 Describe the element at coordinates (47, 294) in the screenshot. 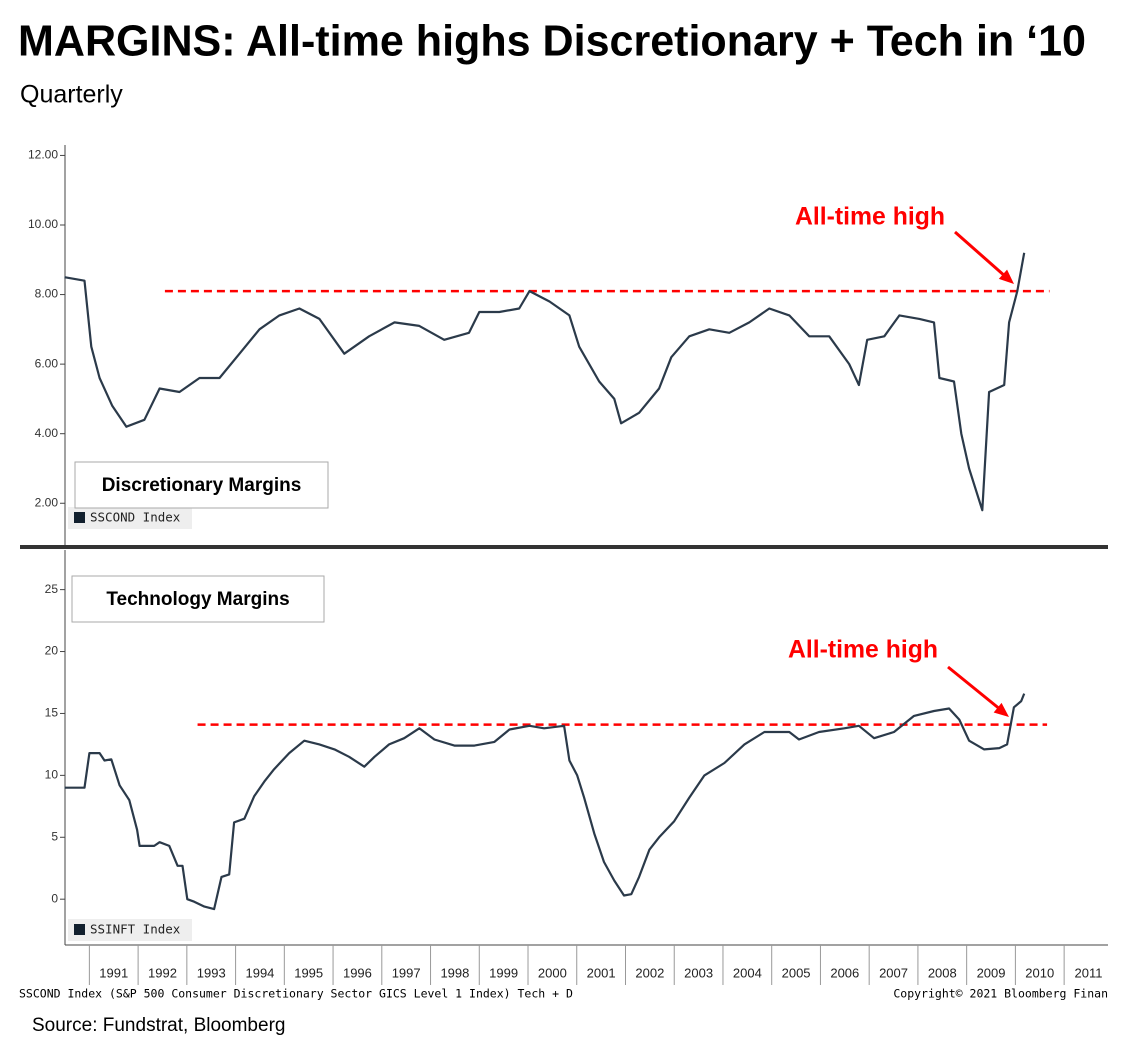

I see `y-tick-label: 8.00` at that location.